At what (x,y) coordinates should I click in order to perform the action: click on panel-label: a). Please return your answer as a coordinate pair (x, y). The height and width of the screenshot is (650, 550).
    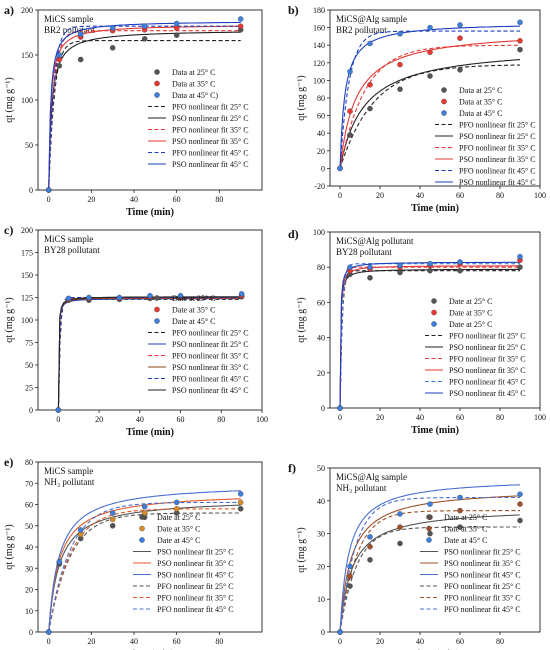
    Looking at the image, I should click on (9, 10).